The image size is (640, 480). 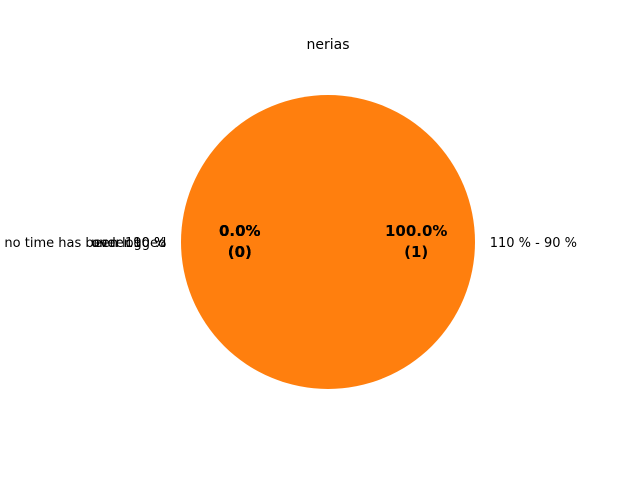 I want to click on slice-count-no-time-has-been-logged: (0), so click(x=240, y=252).